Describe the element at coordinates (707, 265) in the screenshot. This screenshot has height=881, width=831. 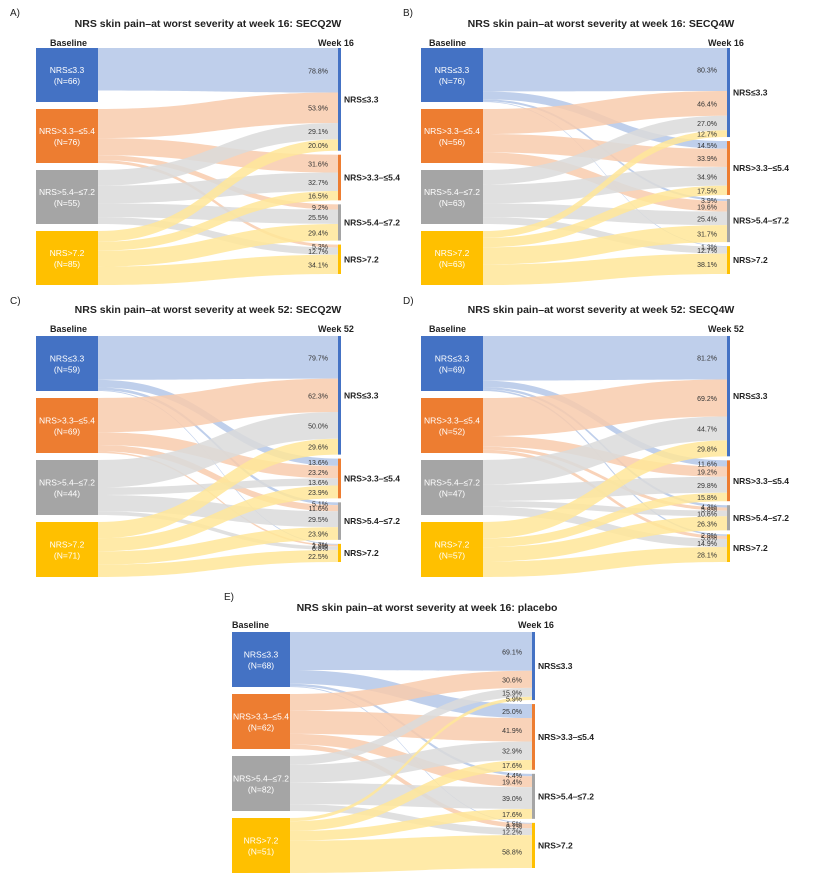
I see `flow-value-label: 38.1%` at that location.